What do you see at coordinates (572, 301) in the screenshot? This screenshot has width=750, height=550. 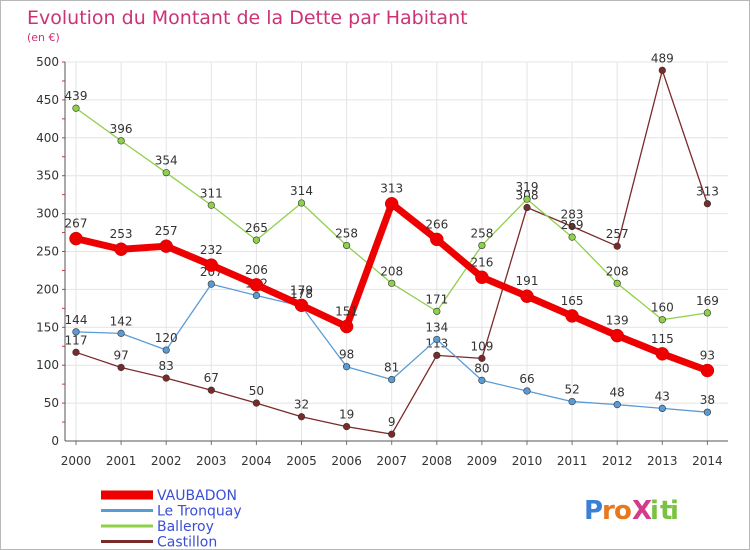 I see `data-label: 165` at bounding box center [572, 301].